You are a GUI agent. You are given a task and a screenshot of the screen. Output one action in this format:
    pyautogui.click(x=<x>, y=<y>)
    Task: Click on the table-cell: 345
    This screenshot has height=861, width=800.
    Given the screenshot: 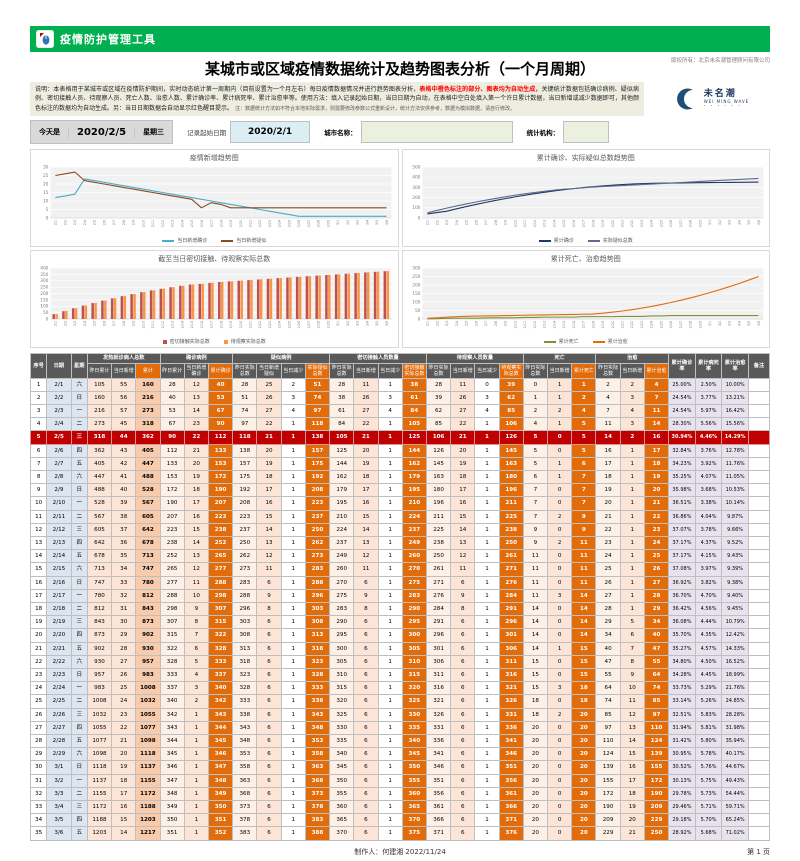 What is the action you would take?
    pyautogui.click(x=342, y=767)
    